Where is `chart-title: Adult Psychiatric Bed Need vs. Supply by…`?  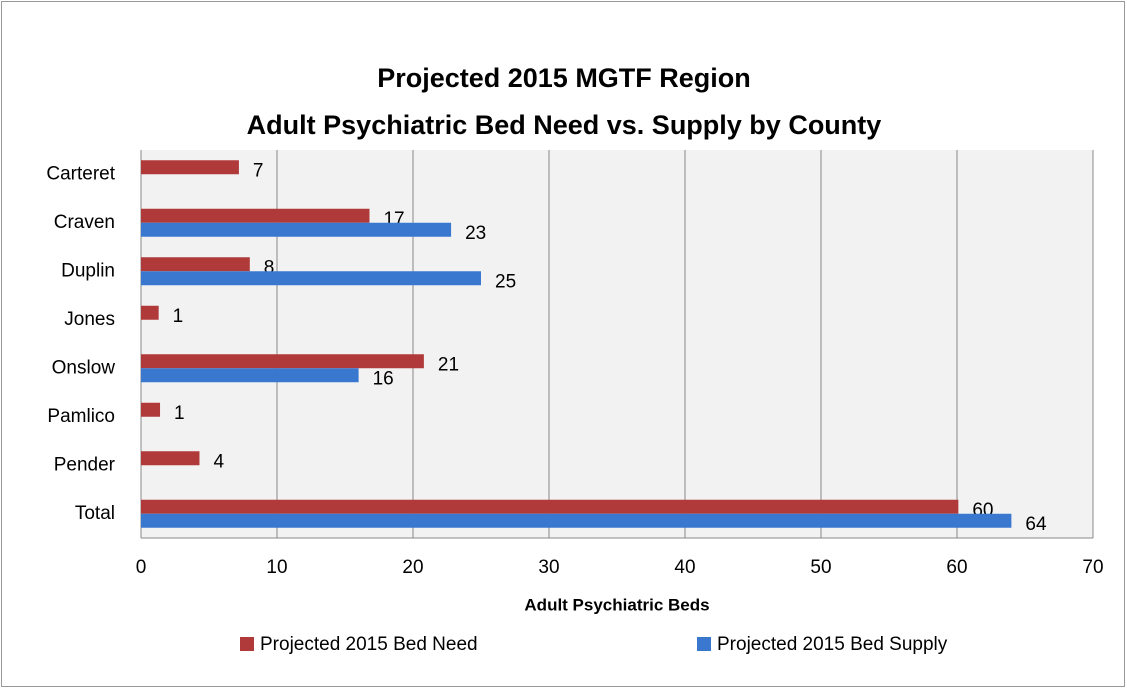
chart-title: Adult Psychiatric Bed Need vs. Supply by… is located at coordinates (564, 125).